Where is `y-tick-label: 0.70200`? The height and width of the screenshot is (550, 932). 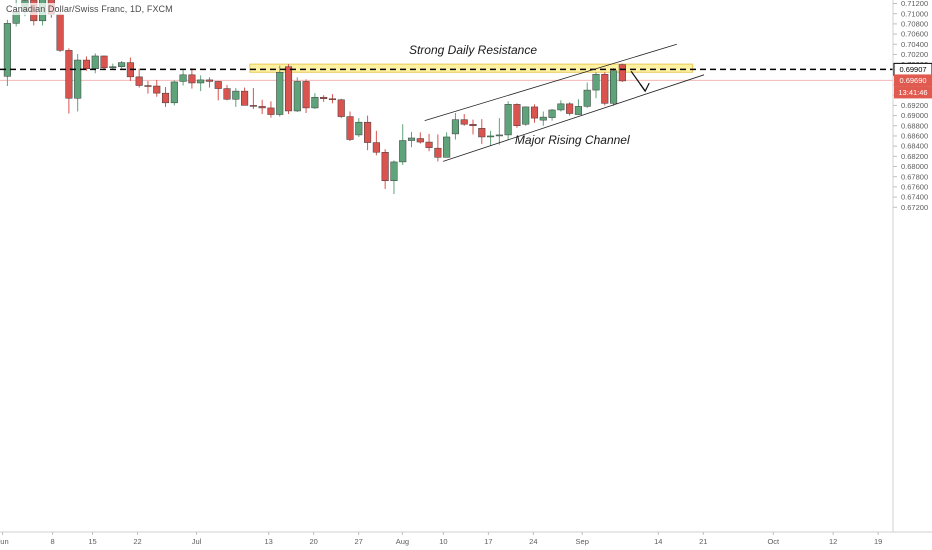
y-tick-label: 0.70200 is located at coordinates (914, 54).